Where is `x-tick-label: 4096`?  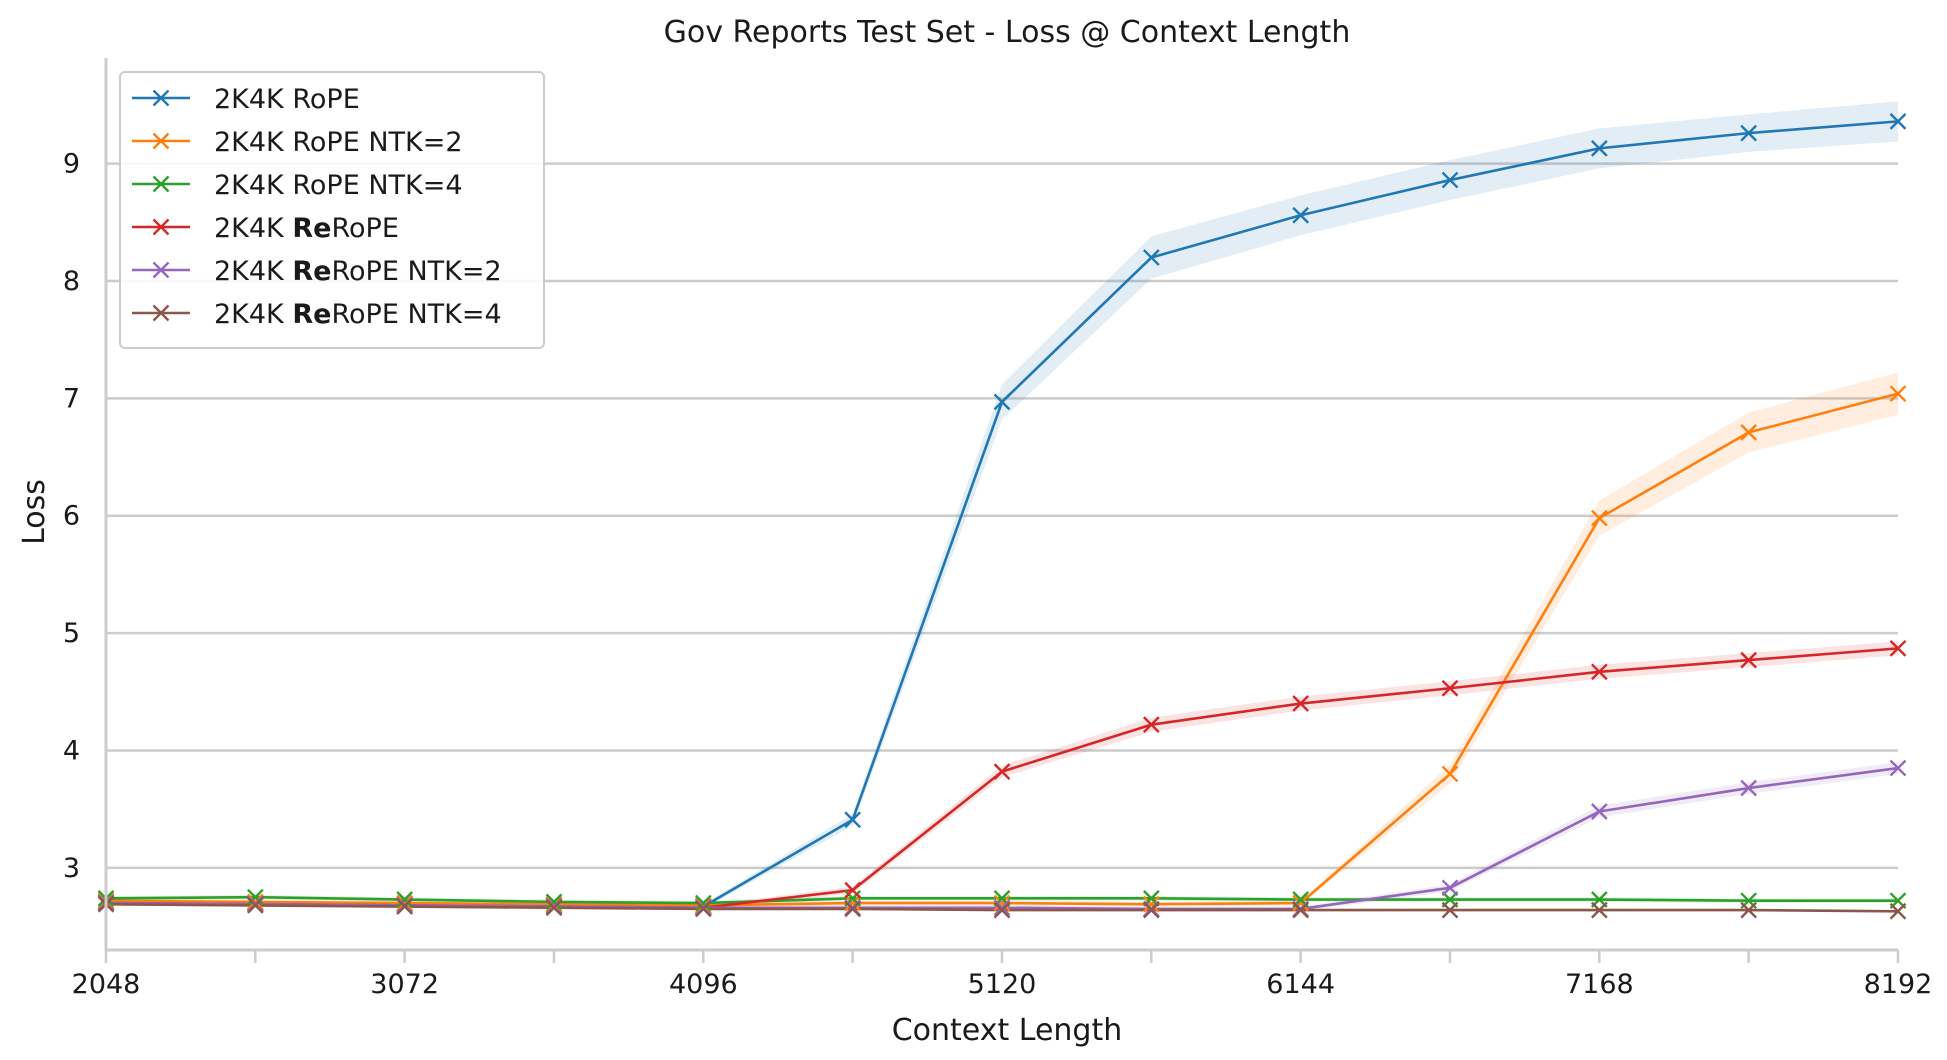 x-tick-label: 4096 is located at coordinates (703, 984).